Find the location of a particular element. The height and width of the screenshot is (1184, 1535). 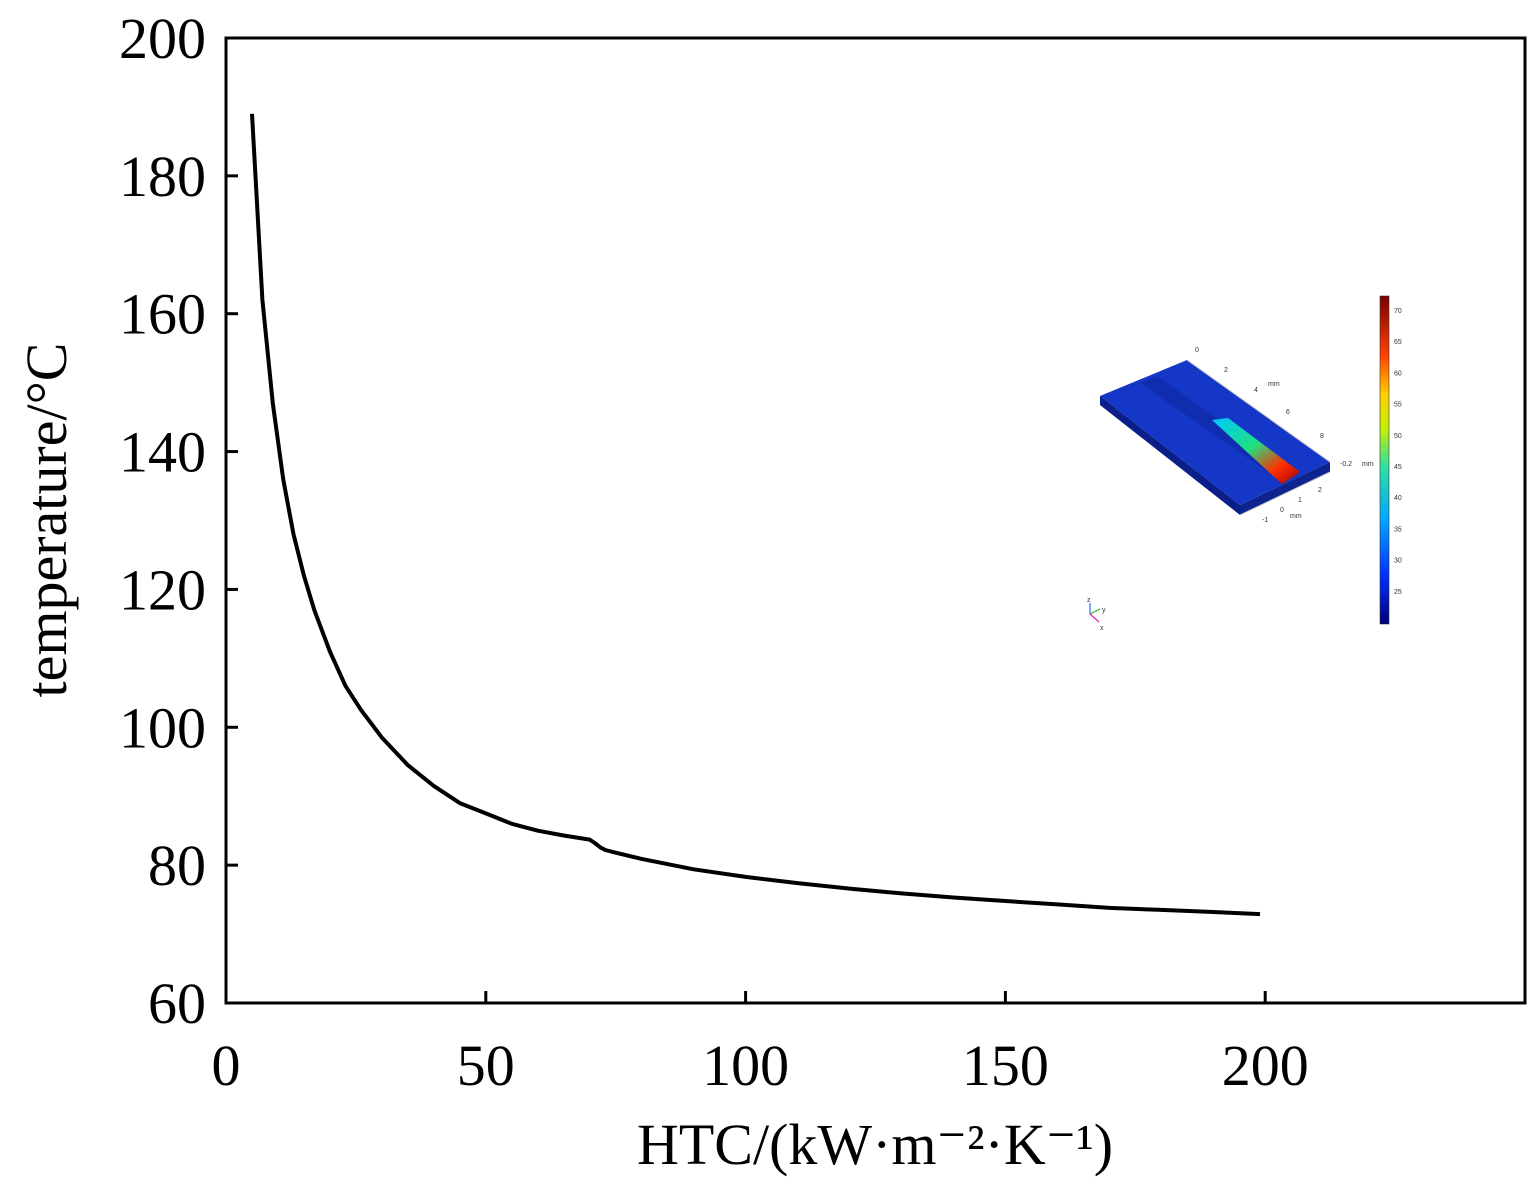

colorbar-tick-label: 60 is located at coordinates (1398, 373).